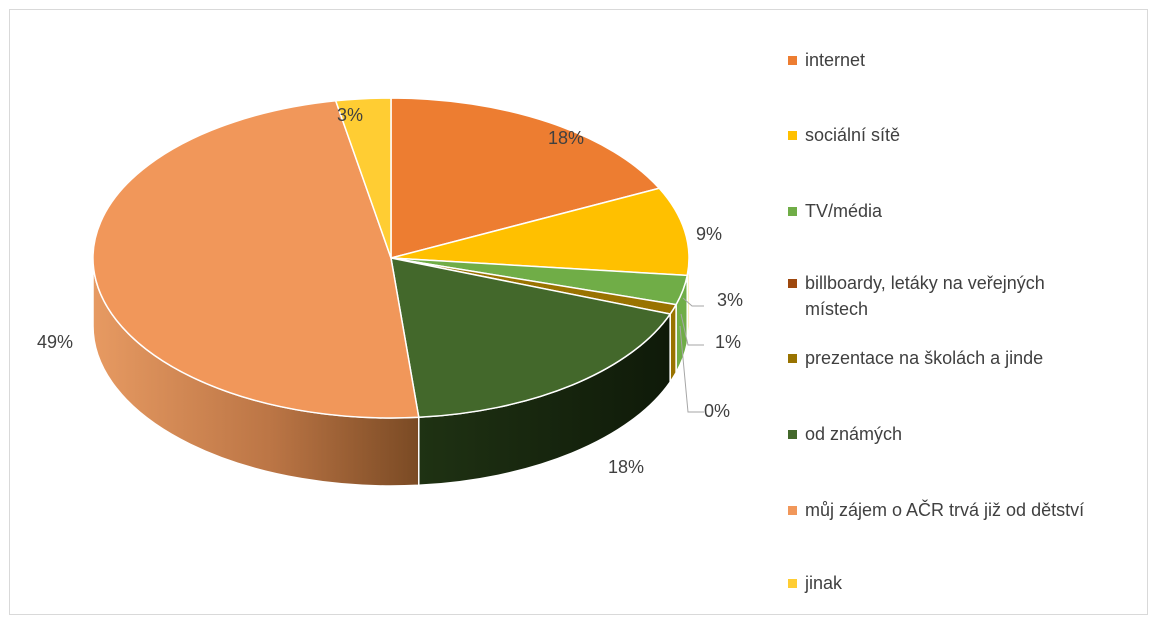 The height and width of the screenshot is (624, 1157). I want to click on legend-item-internet: internet, so click(826, 60).